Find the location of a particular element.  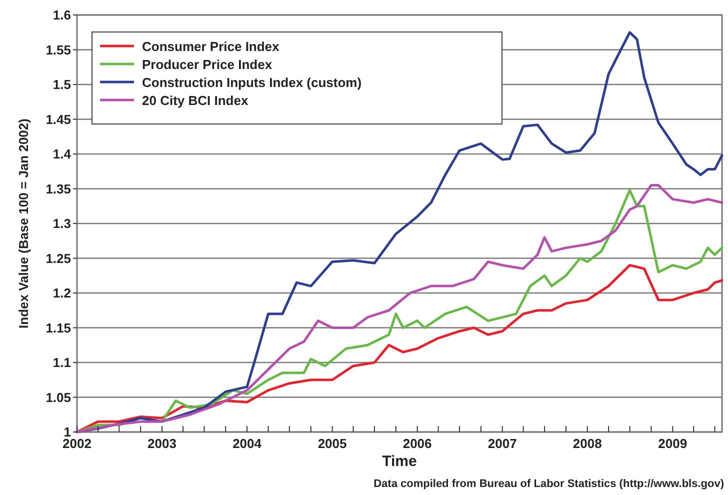

y-tick-label: 1.1 is located at coordinates (61, 362).